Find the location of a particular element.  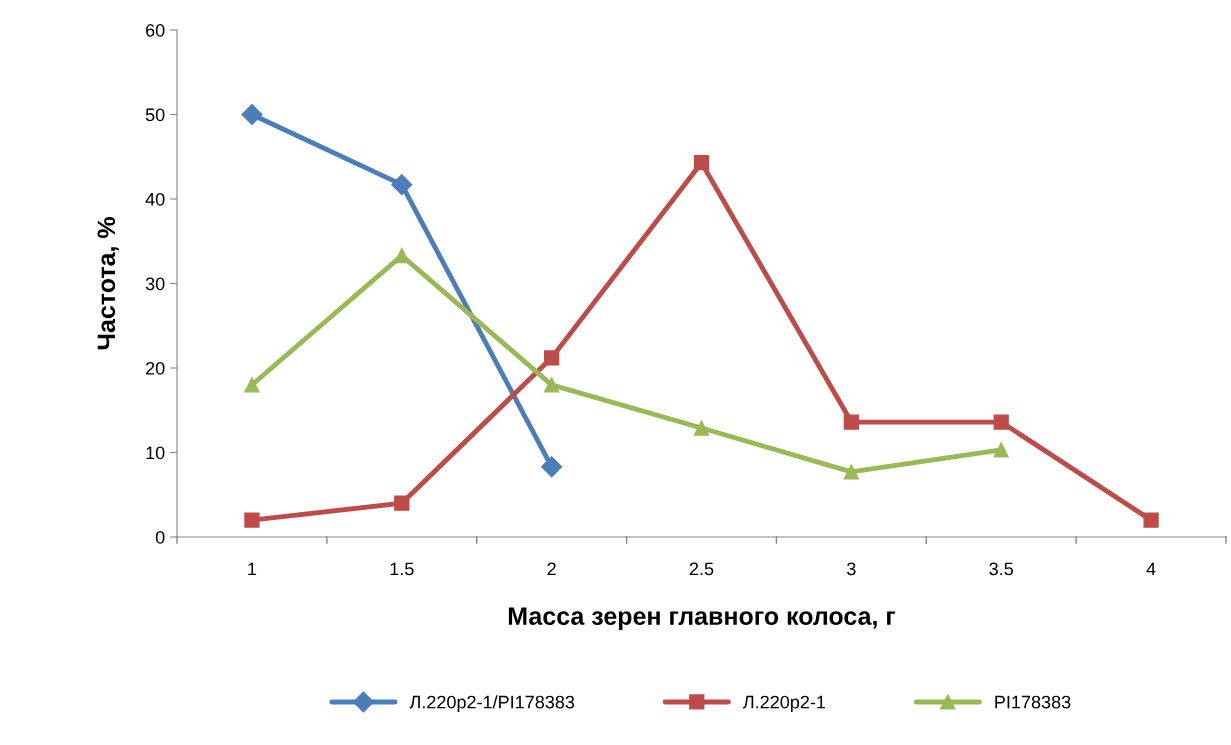

x-tick-label: 3.5 is located at coordinates (1001, 569).